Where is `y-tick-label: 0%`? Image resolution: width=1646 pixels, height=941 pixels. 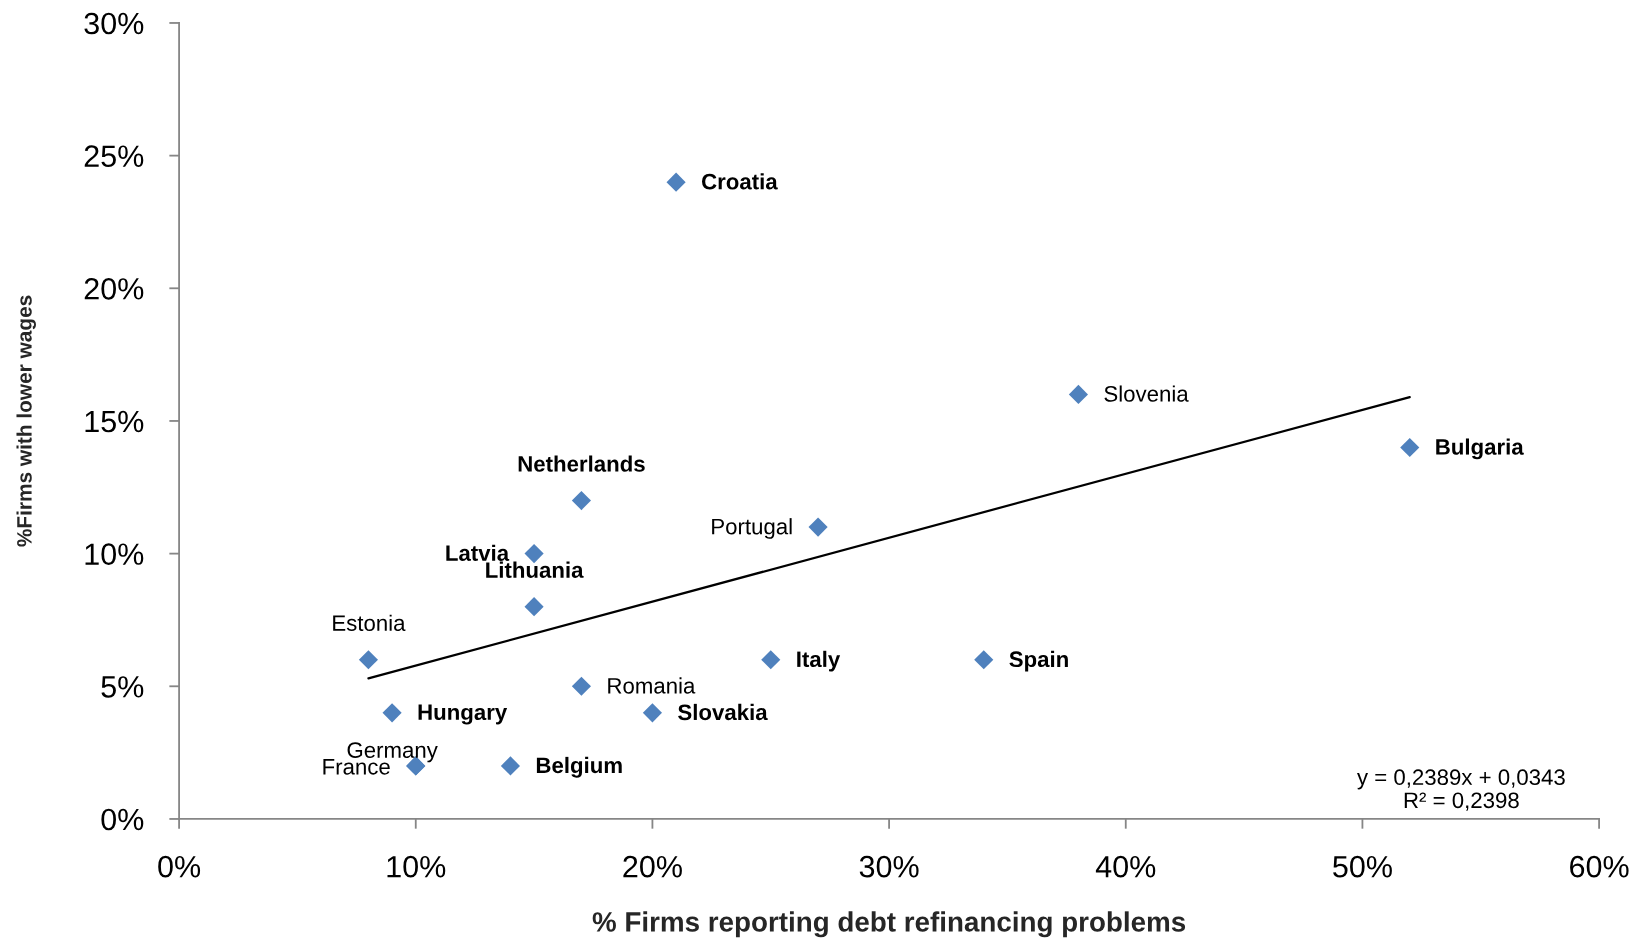 y-tick-label: 0% is located at coordinates (122, 819).